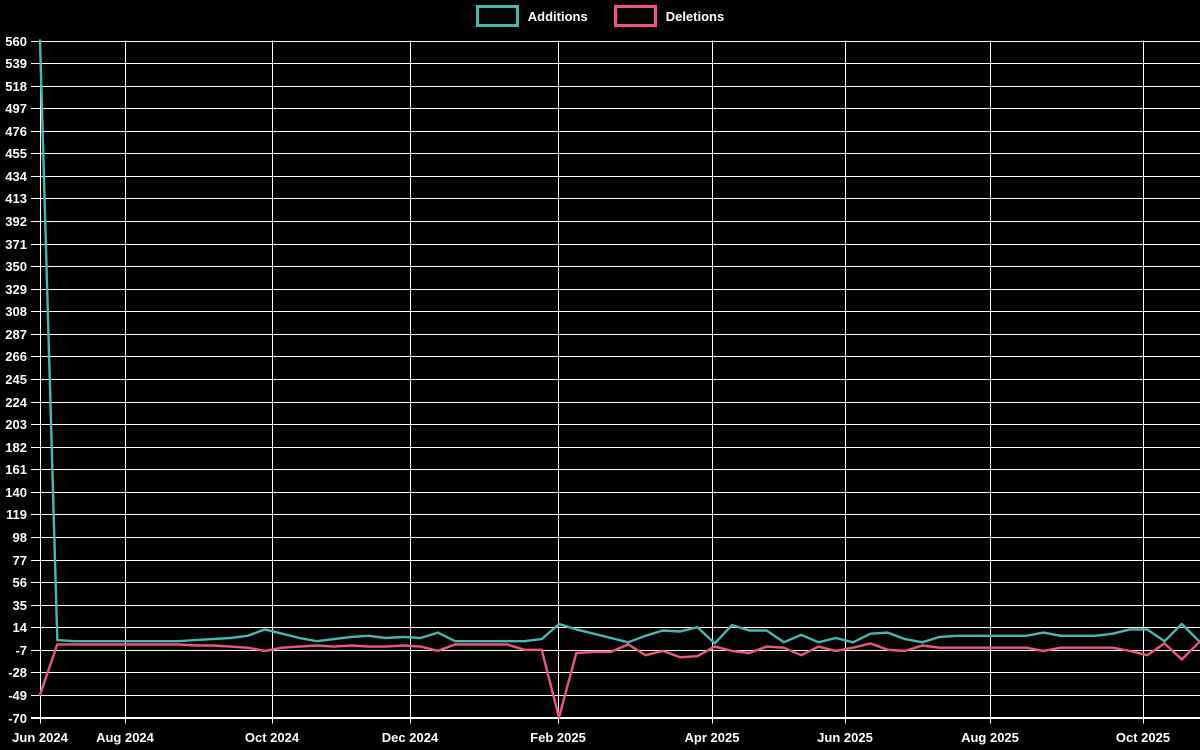 This screenshot has height=750, width=1200. I want to click on y-tick-label: 455, so click(16, 153).